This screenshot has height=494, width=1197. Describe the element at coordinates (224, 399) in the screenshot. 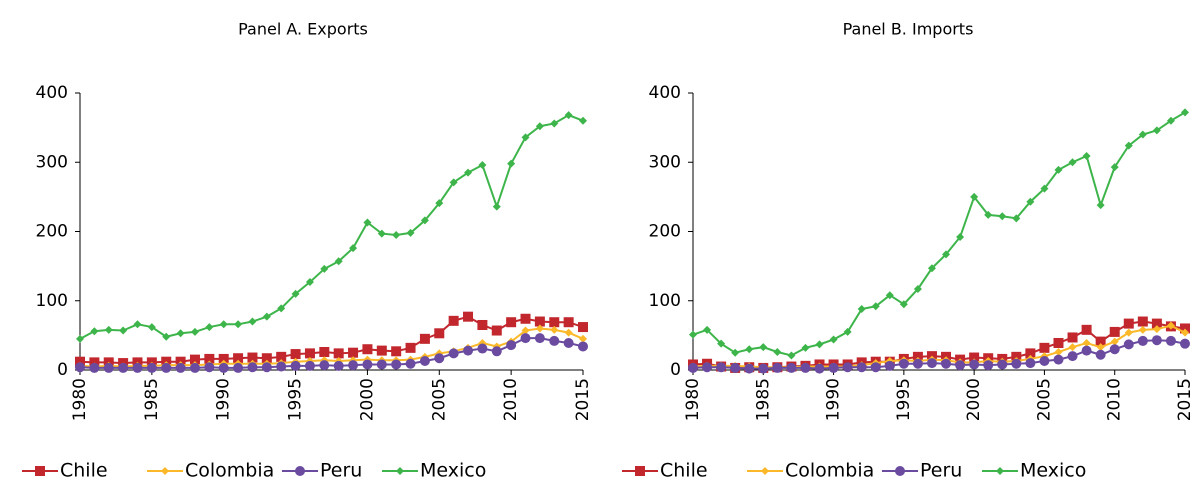

I see `x-tick-label: 1990` at that location.